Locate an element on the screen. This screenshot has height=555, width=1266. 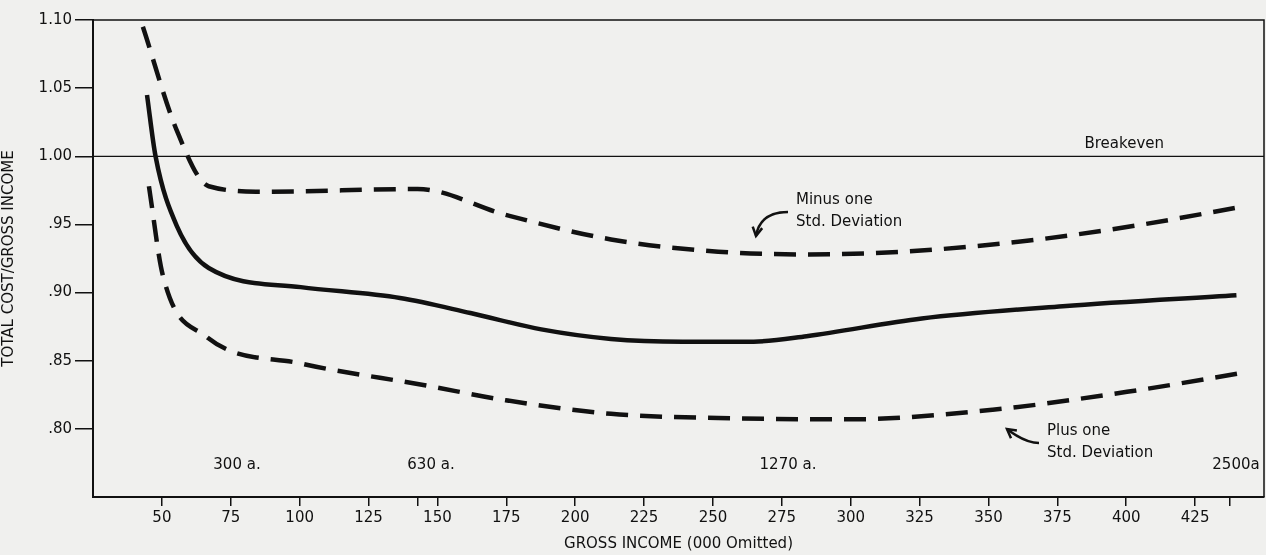
x-tick-label: 400 is located at coordinates (1126, 516).